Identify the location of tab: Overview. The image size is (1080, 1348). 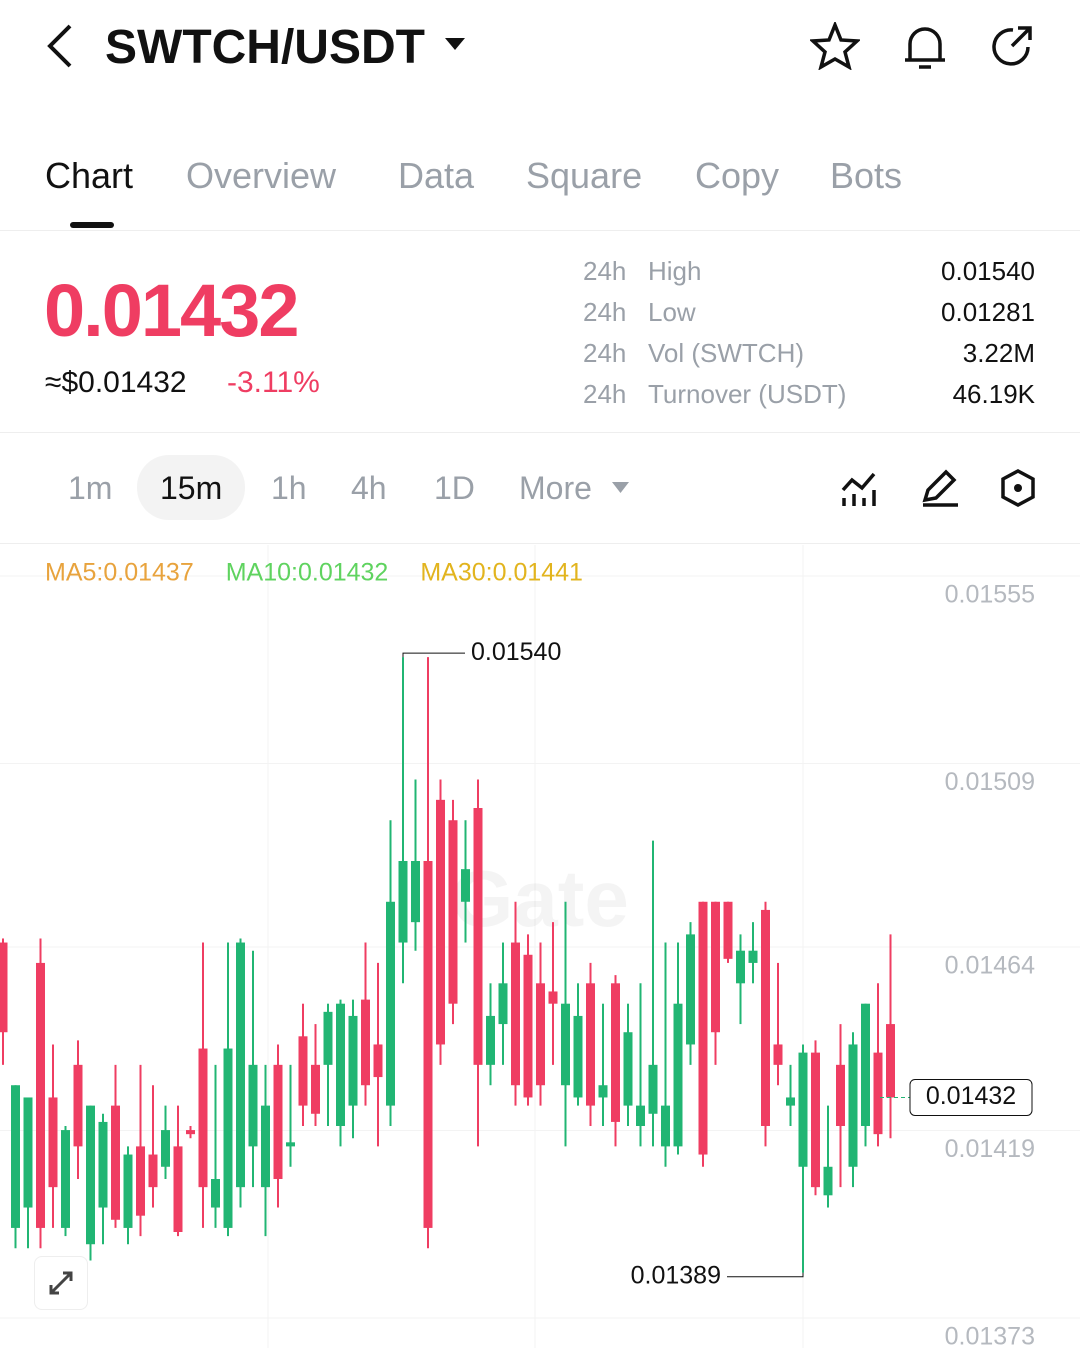
(261, 175).